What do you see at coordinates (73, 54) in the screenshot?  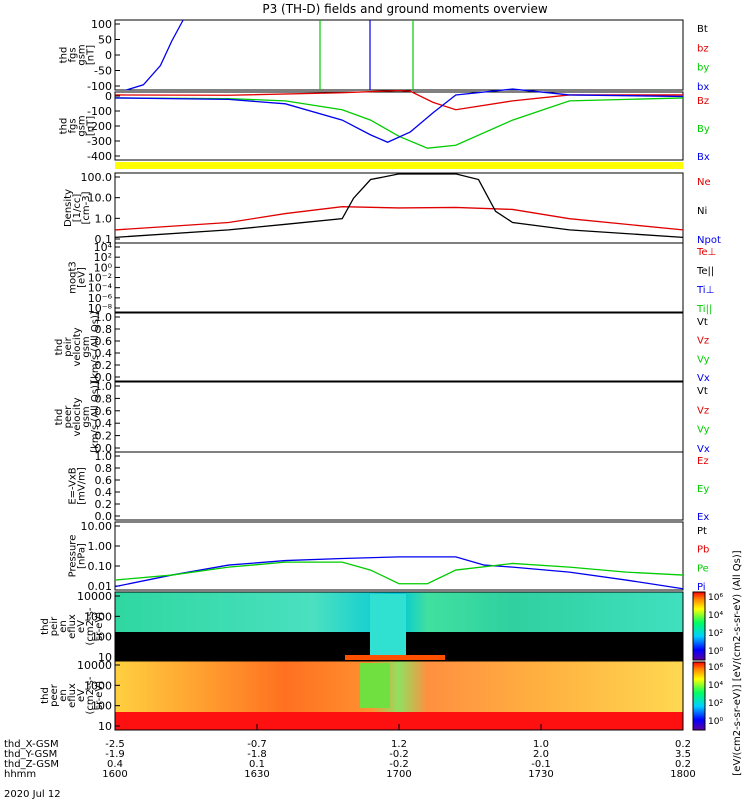 I see `y-axis-label: fgs` at bounding box center [73, 54].